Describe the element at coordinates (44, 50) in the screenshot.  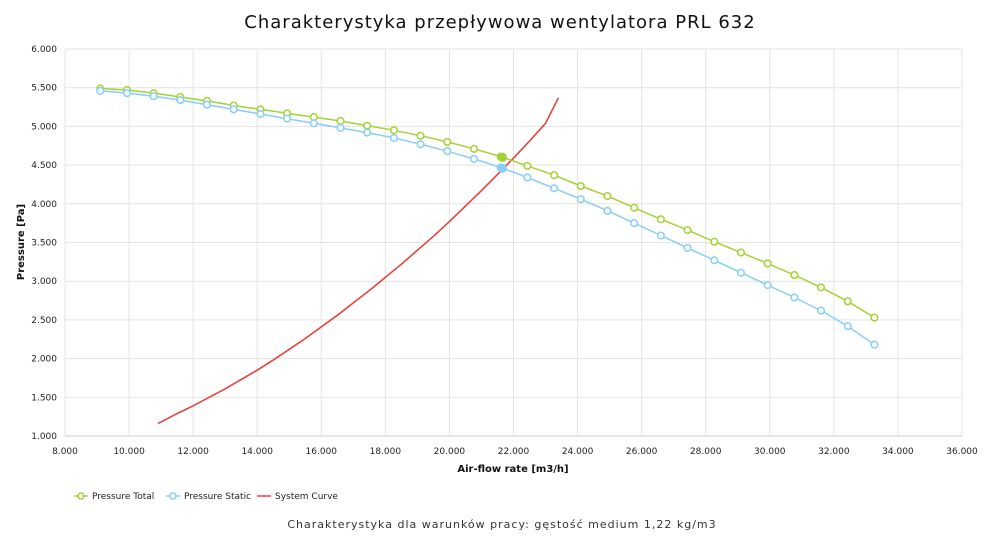
I see `y-tick-label: 6.000` at that location.